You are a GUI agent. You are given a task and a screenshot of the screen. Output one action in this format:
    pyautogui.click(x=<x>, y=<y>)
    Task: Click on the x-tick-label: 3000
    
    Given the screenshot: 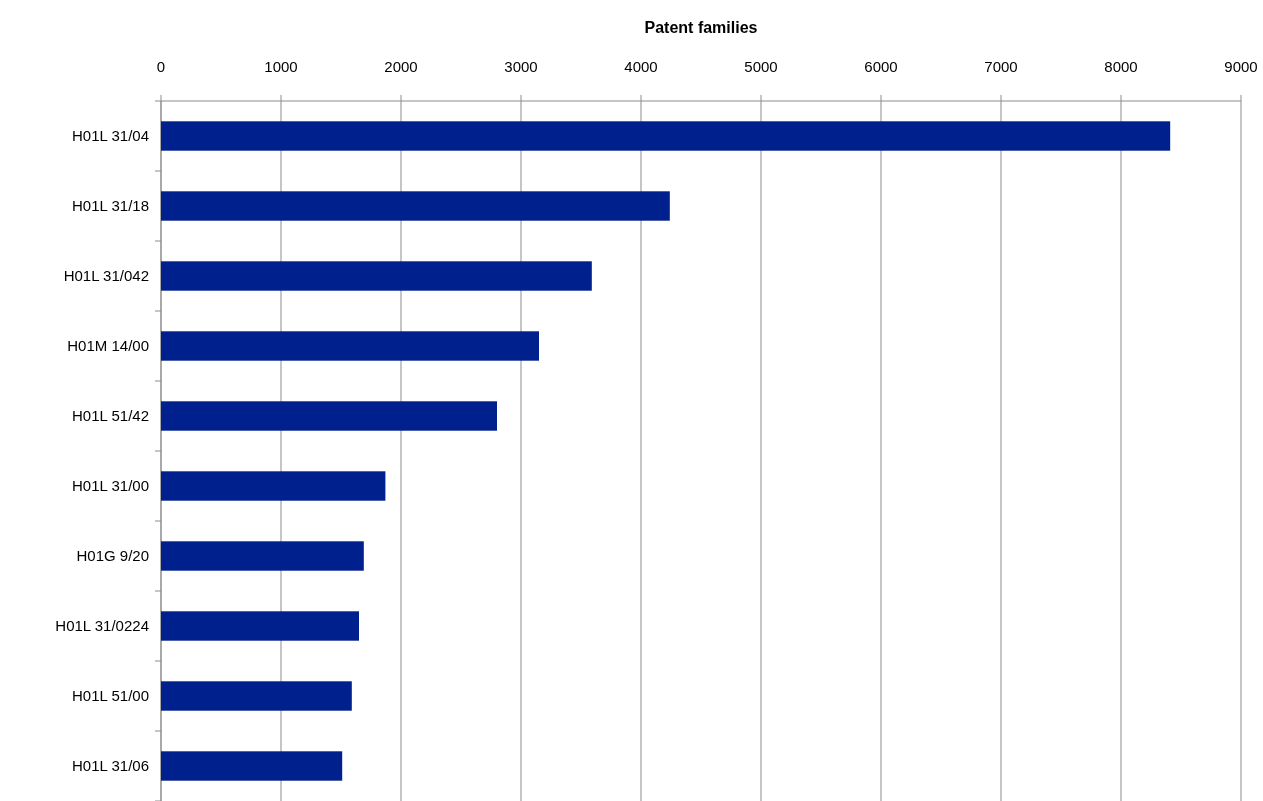 What is the action you would take?
    pyautogui.click(x=521, y=66)
    